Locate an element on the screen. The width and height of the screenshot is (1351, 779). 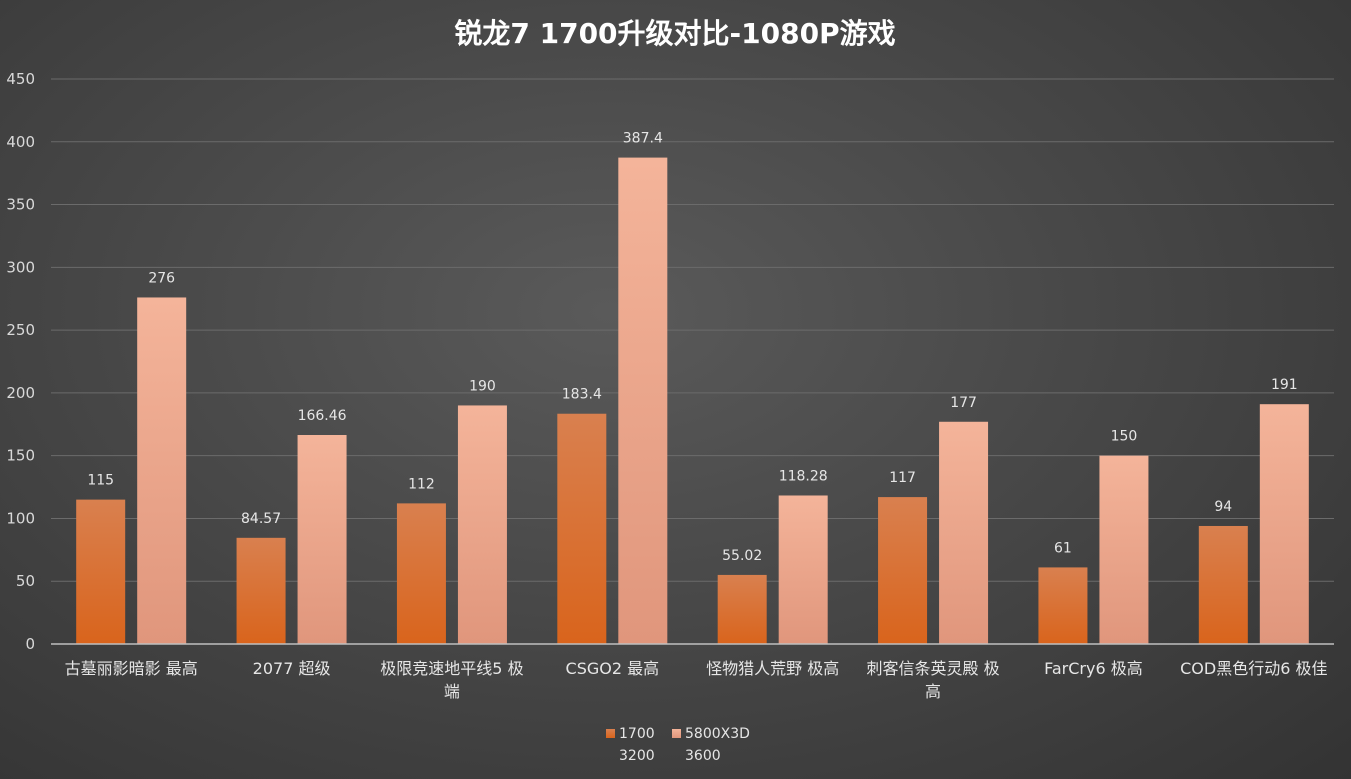
data-label: 112 is located at coordinates (421, 484).